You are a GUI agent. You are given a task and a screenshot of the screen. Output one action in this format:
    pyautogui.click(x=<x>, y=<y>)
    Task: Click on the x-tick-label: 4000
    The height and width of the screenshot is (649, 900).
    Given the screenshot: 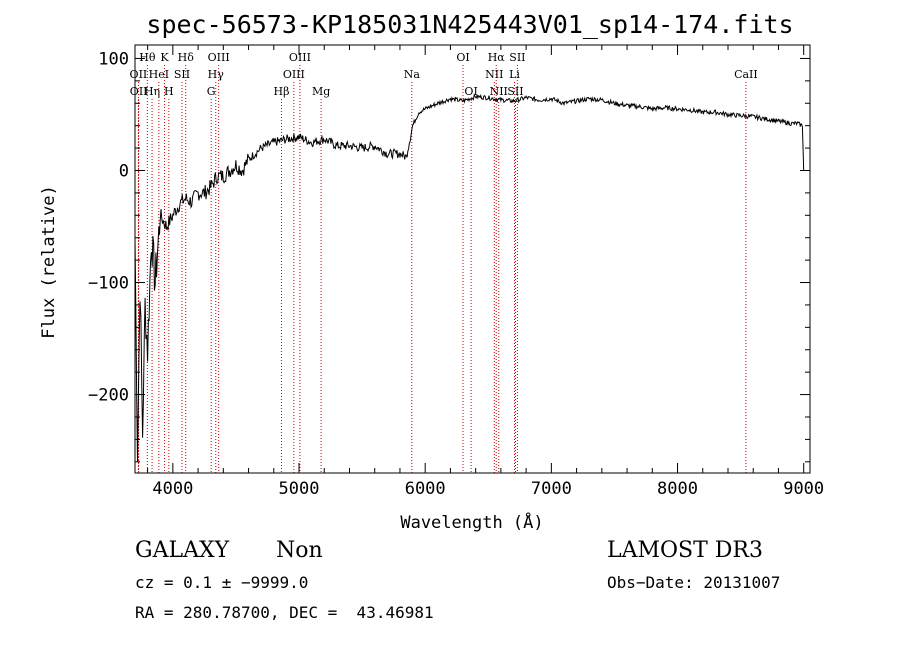 What is the action you would take?
    pyautogui.click(x=172, y=489)
    